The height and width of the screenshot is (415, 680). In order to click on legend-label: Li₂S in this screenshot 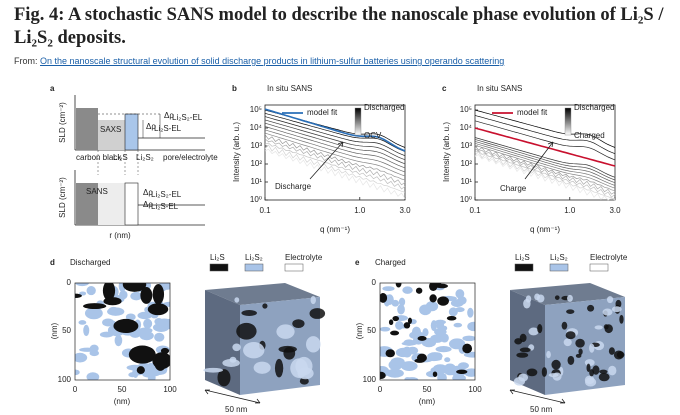, I will do `click(217, 257)`.